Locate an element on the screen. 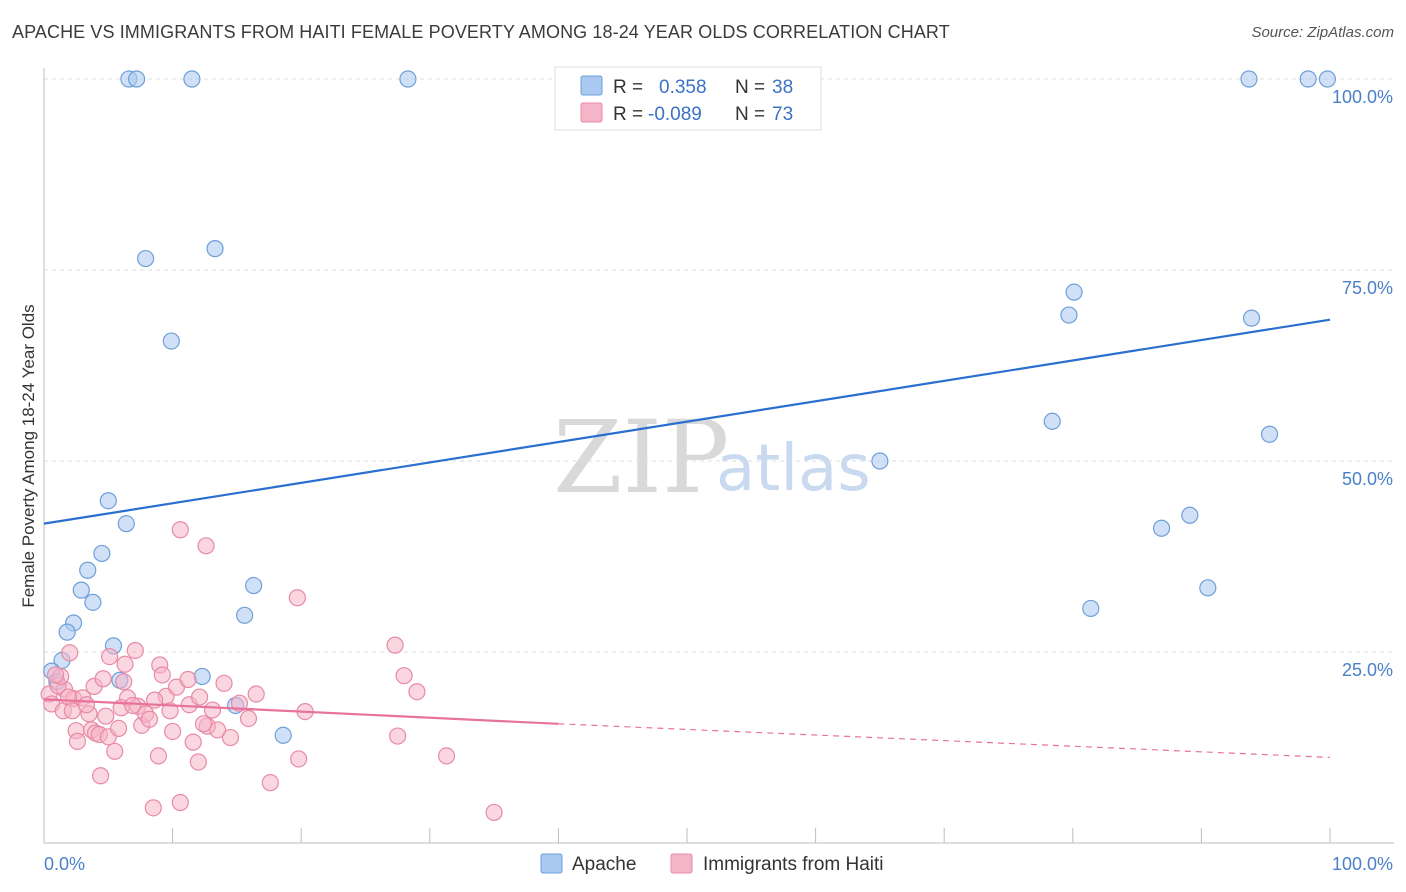 This screenshot has width=1406, height=892. watermark-atlas: atlas is located at coordinates (793, 469).